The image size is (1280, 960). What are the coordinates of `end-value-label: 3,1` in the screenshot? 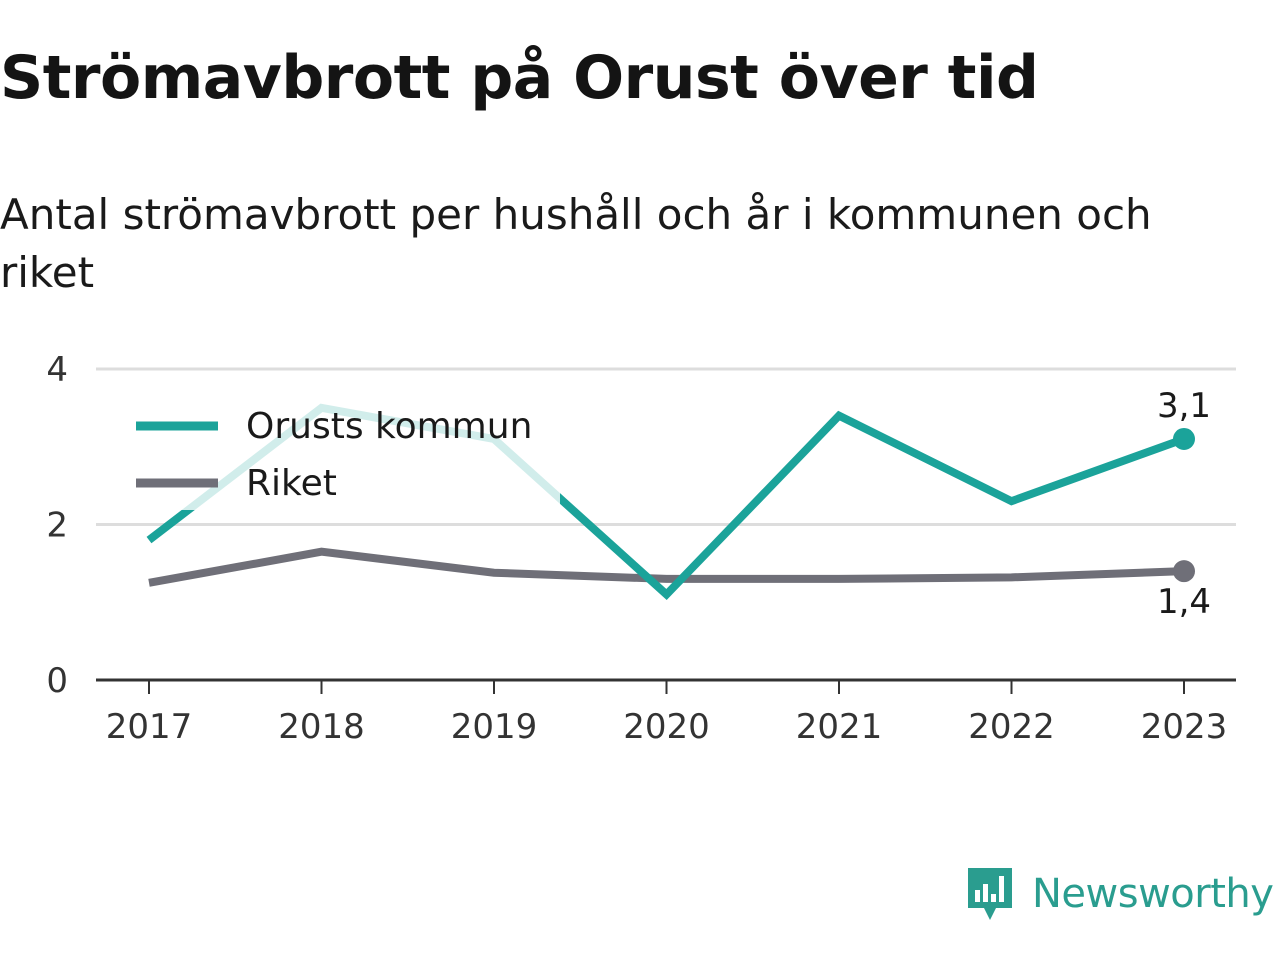 It's located at (1184, 406).